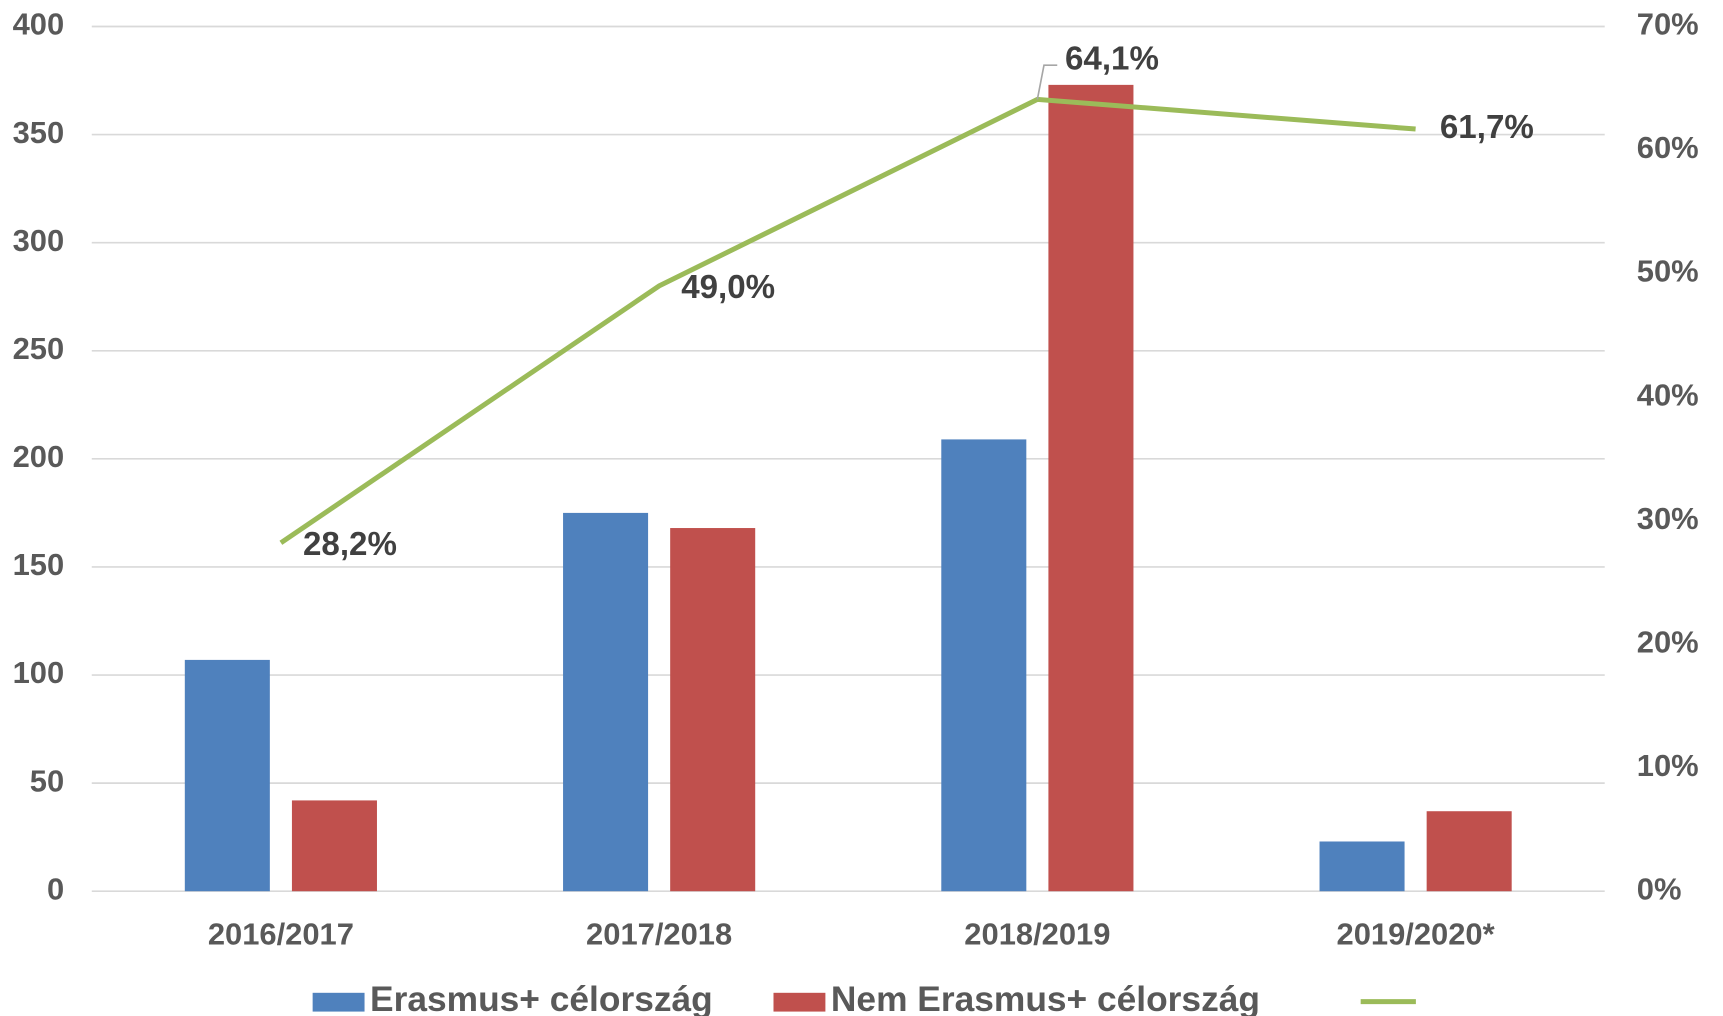 This screenshot has width=1723, height=1016. What do you see at coordinates (350, 544) in the screenshot?
I see `data-label: 28,2%` at bounding box center [350, 544].